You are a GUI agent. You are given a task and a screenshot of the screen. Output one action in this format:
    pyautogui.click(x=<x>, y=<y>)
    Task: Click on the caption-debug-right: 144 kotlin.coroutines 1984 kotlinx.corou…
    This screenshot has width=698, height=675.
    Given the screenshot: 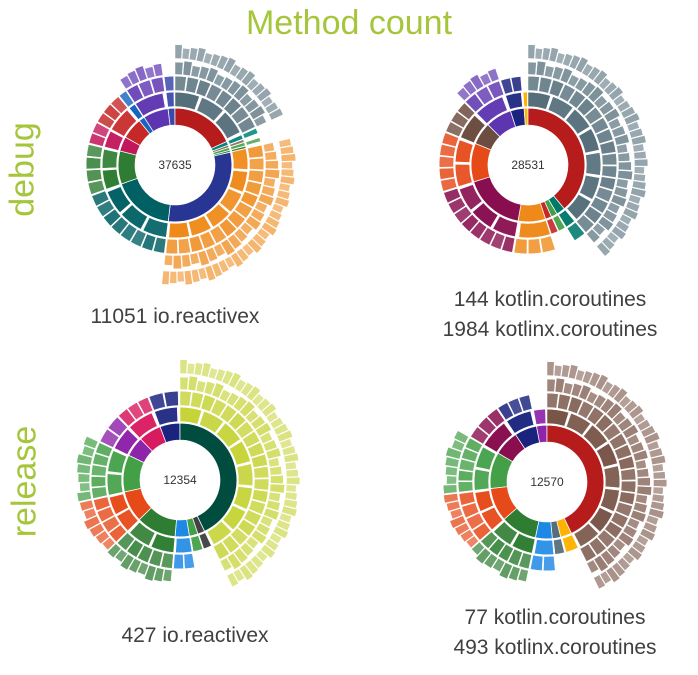 What is the action you would take?
    pyautogui.click(x=550, y=315)
    